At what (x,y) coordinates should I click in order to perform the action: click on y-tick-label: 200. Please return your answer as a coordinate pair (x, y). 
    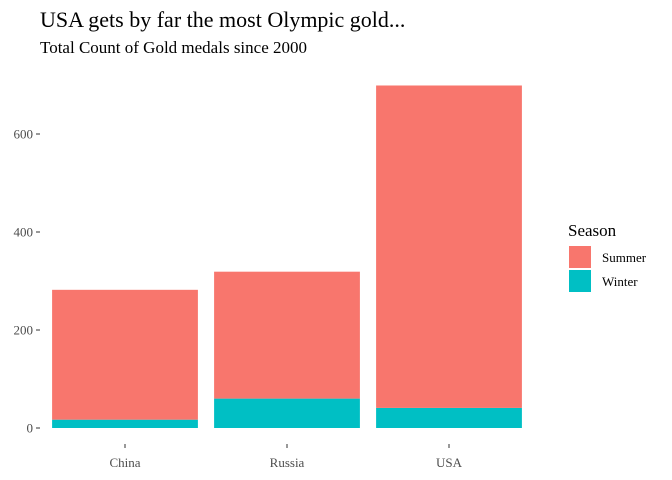
    Looking at the image, I should click on (24, 330).